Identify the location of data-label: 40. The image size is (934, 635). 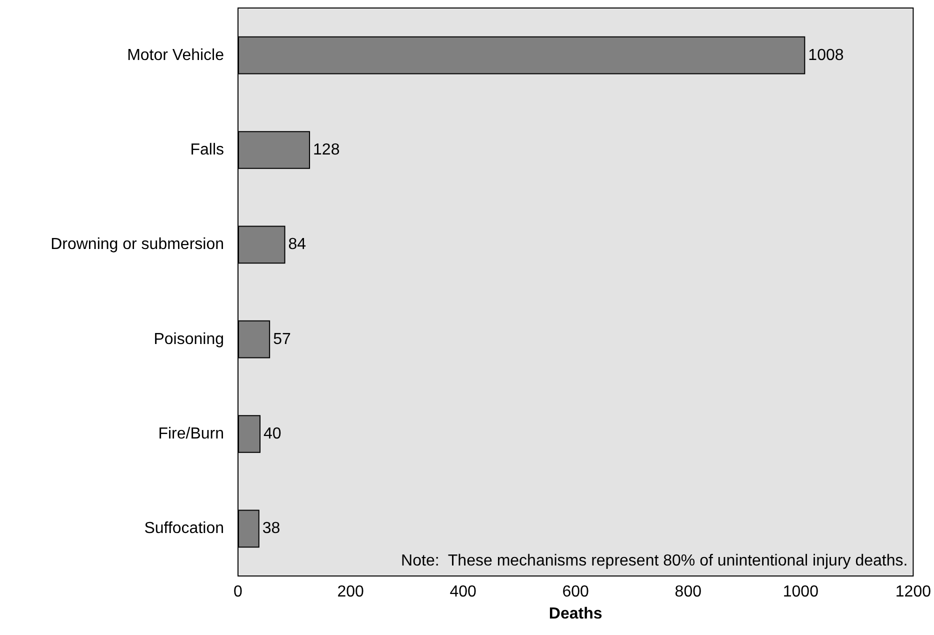
(273, 434).